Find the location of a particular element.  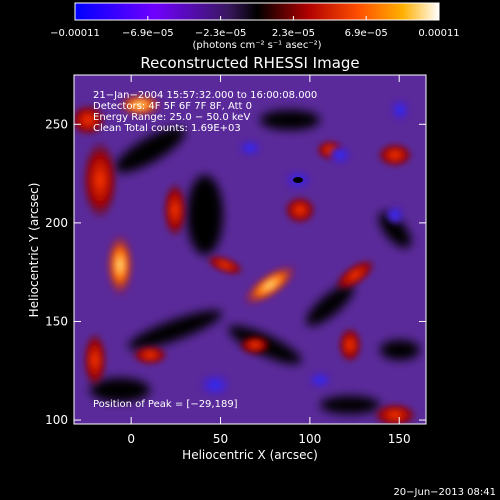

y-axis-label: Heliocentric Y (arcsec) is located at coordinates (34, 250).